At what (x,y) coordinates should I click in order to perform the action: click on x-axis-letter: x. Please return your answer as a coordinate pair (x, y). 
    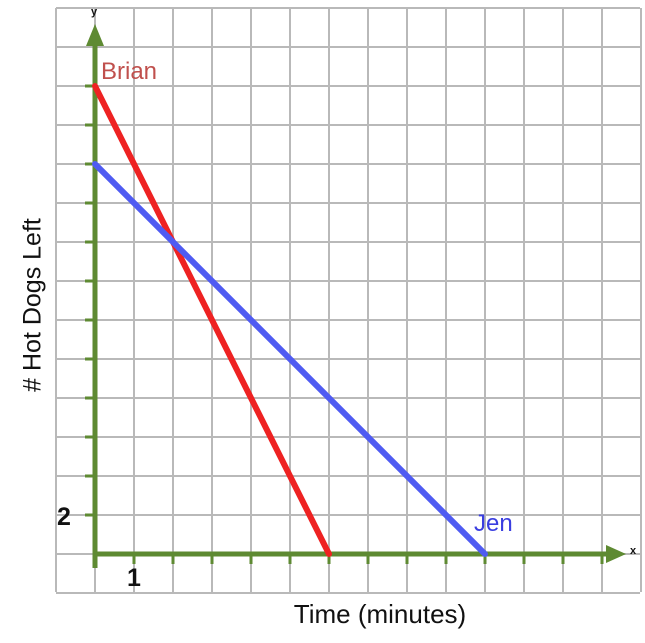
    Looking at the image, I should click on (633, 551).